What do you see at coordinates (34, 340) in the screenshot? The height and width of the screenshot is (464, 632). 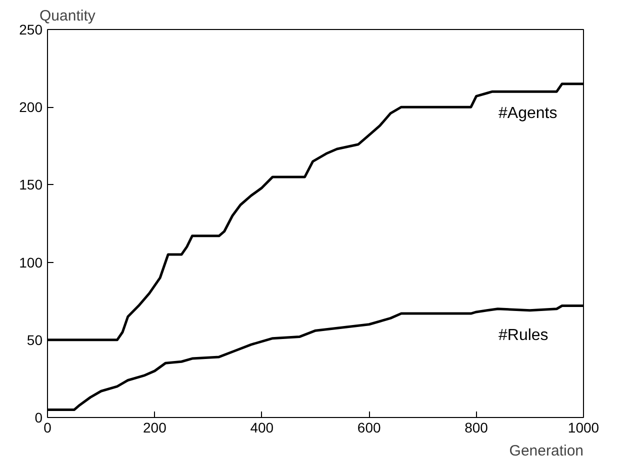 I see `y-tick-label: 50` at bounding box center [34, 340].